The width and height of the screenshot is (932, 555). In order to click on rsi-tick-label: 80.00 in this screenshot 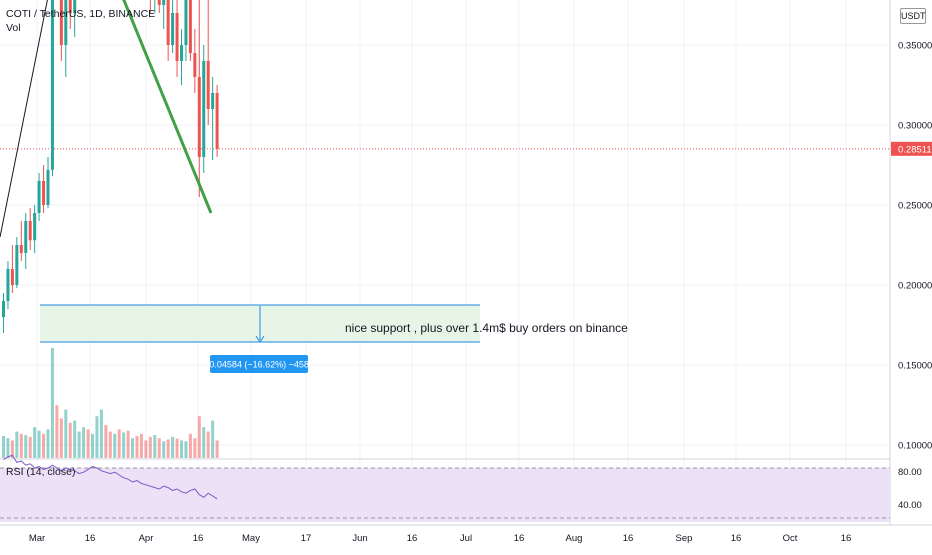, I will do `click(910, 472)`.